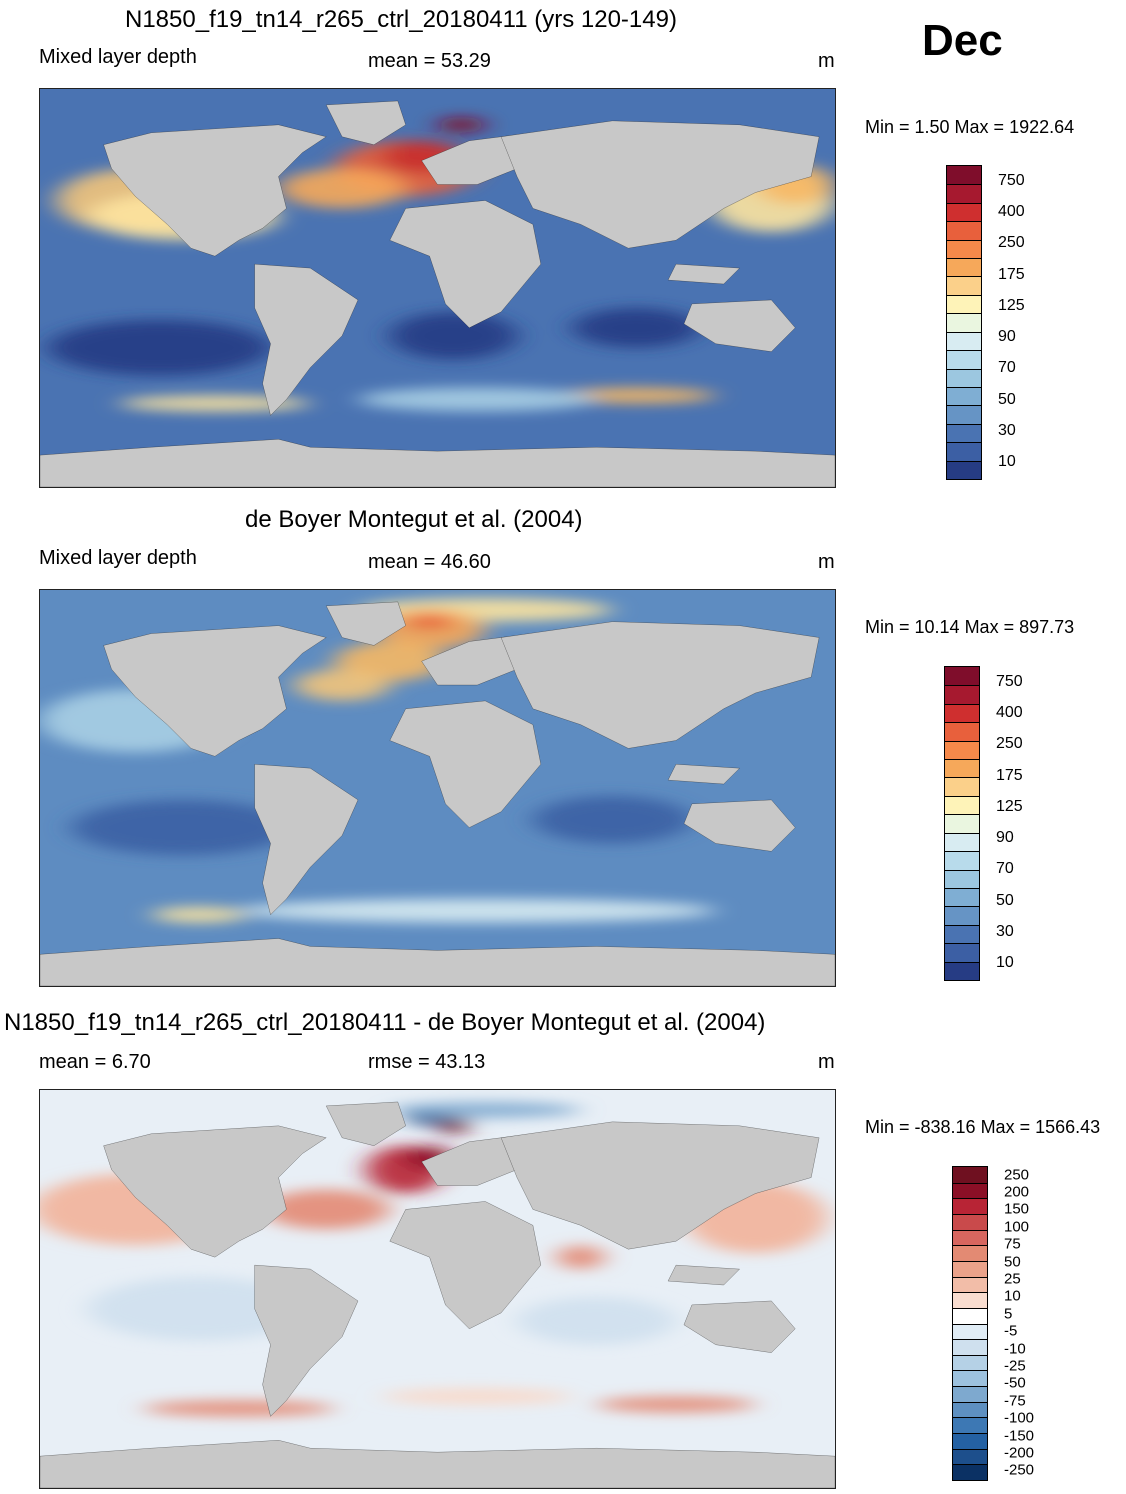 The height and width of the screenshot is (1494, 1126). I want to click on colorbar-tick-label: 125, so click(1011, 305).